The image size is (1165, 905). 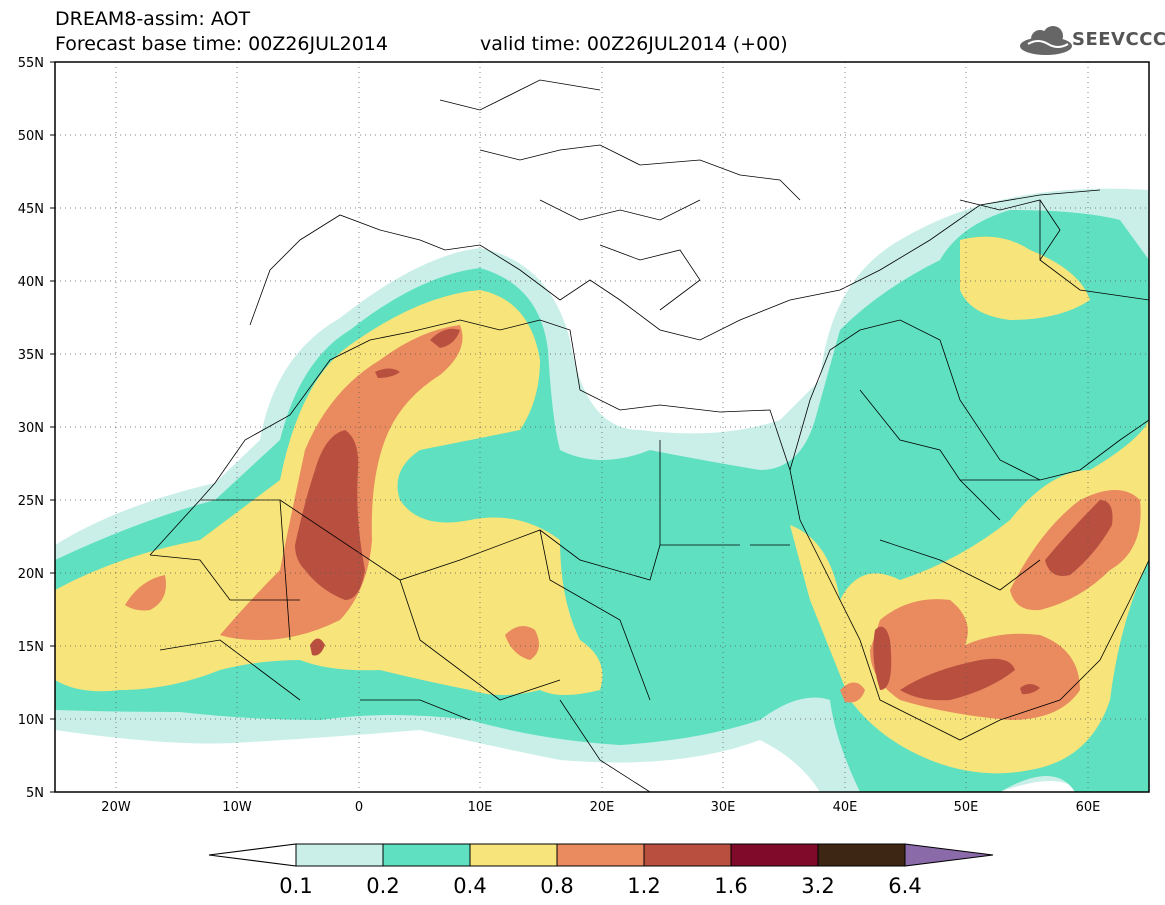 What do you see at coordinates (359, 807) in the screenshot?
I see `lon-label: 0` at bounding box center [359, 807].